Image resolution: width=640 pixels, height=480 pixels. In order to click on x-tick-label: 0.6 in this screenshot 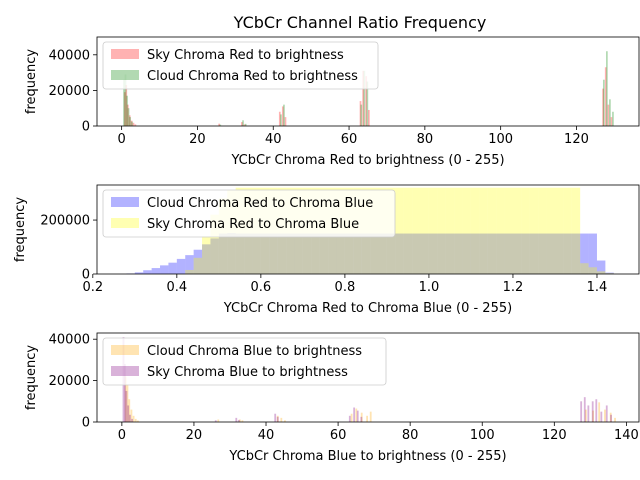, I will do `click(261, 287)`.